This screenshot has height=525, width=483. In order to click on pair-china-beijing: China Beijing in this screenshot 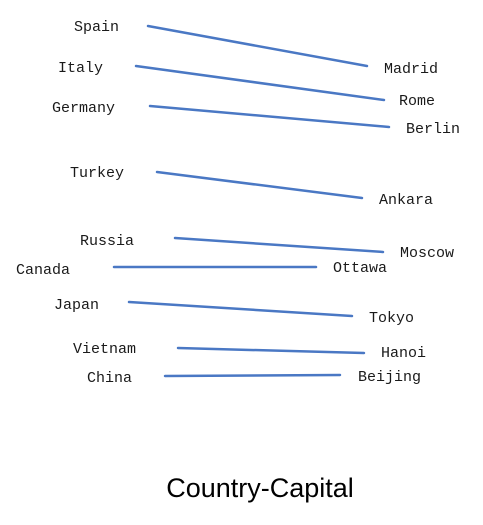, I will do `click(254, 378)`.